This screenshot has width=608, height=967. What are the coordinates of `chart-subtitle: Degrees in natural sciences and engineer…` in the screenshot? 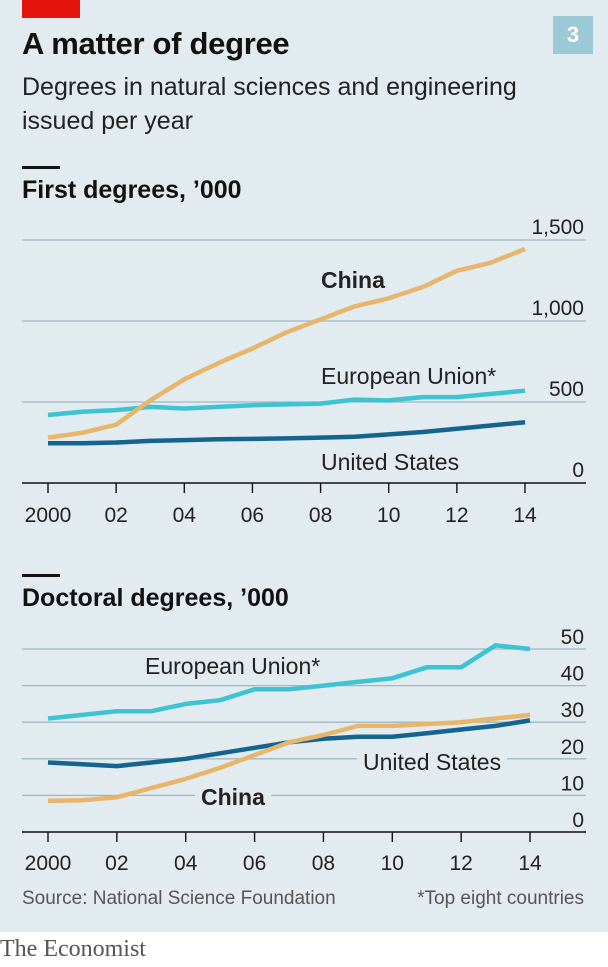 It's located at (269, 104).